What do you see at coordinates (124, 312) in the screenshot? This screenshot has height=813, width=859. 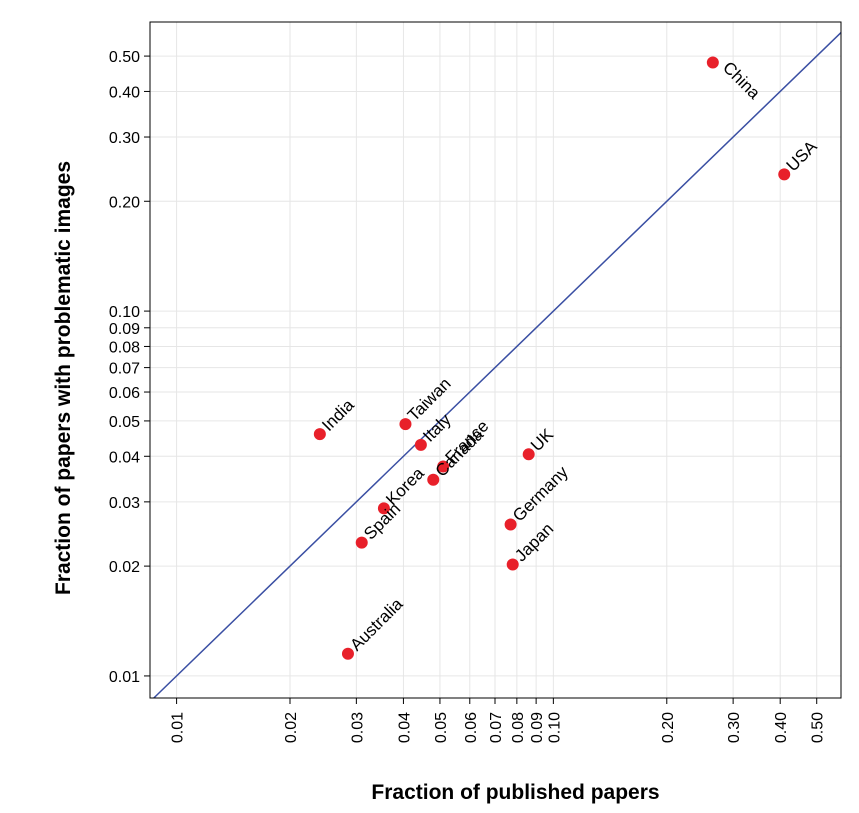 I see `y-tick-label: 0.10` at bounding box center [124, 312].